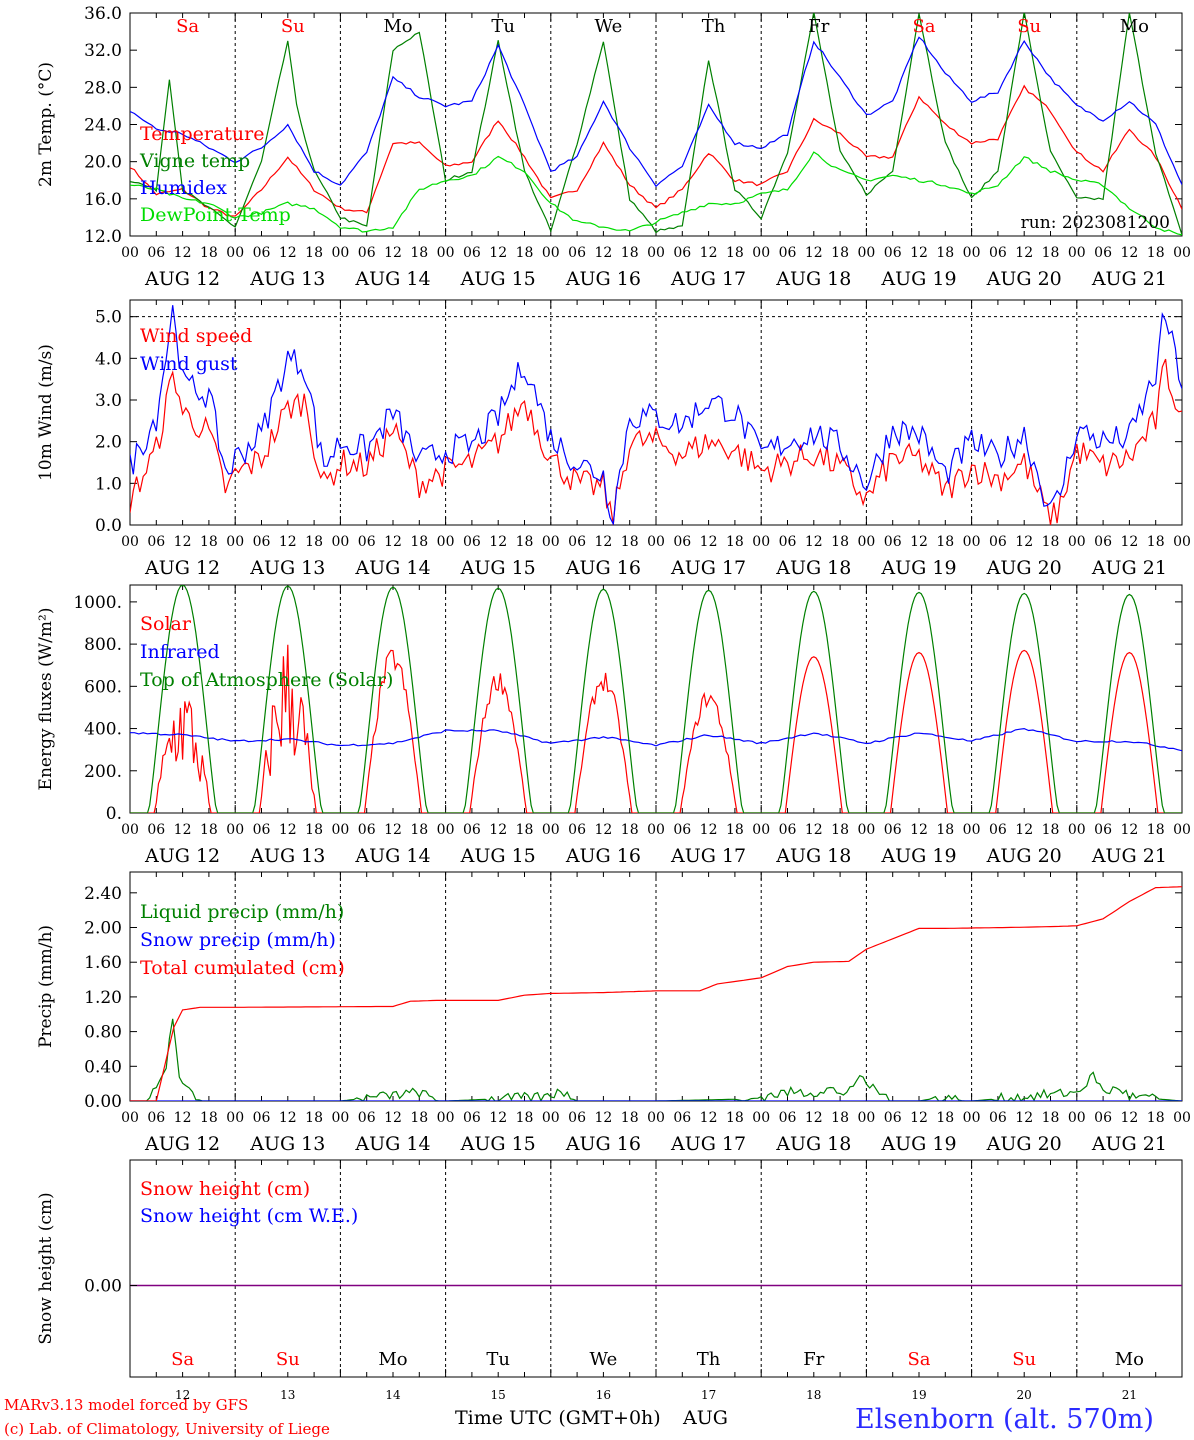  I want to click on y-tick-label: 200., so click(103, 772).